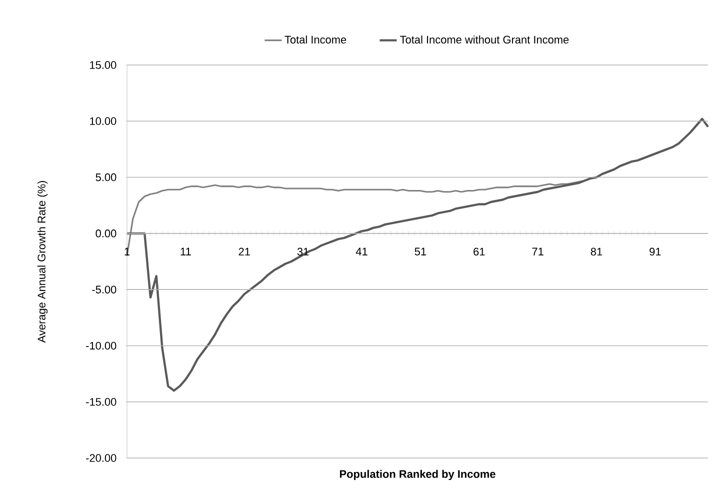  Describe the element at coordinates (484, 40) in the screenshot. I see `legend-label: Total Income without Grant Income` at that location.